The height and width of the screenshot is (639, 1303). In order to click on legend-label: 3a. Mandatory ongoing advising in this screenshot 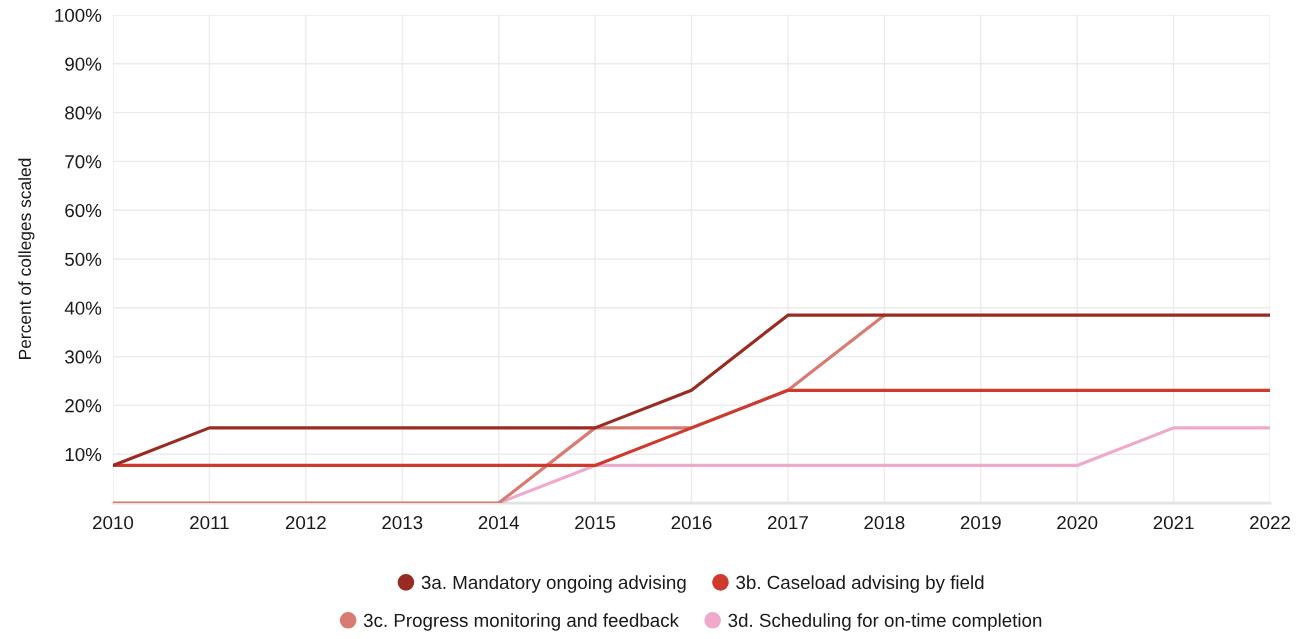, I will do `click(553, 584)`.